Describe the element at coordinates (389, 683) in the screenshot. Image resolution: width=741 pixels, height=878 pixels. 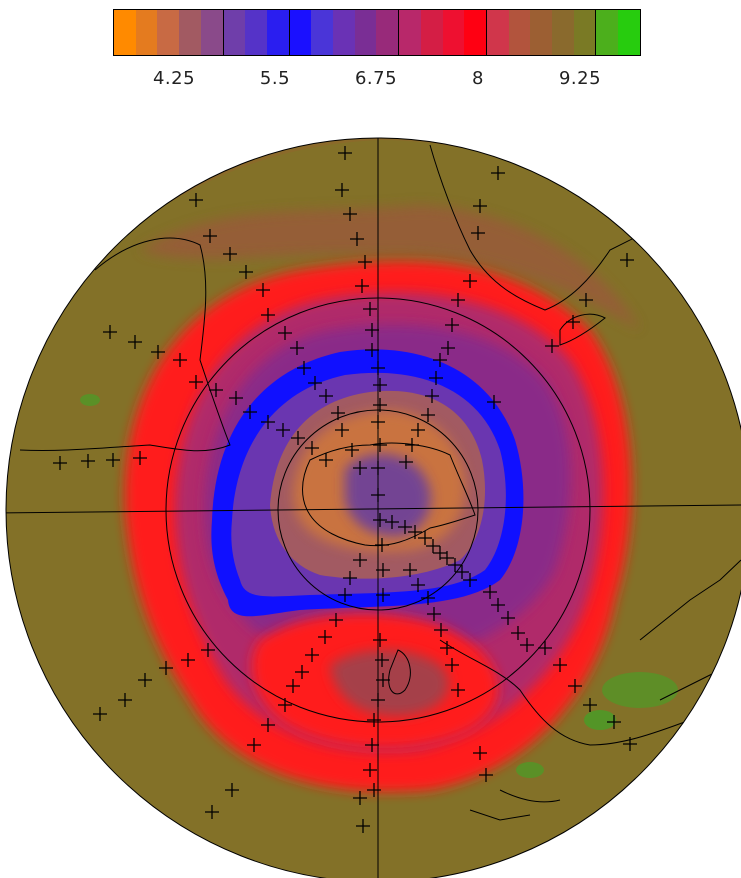
I see `lobe-core` at that location.